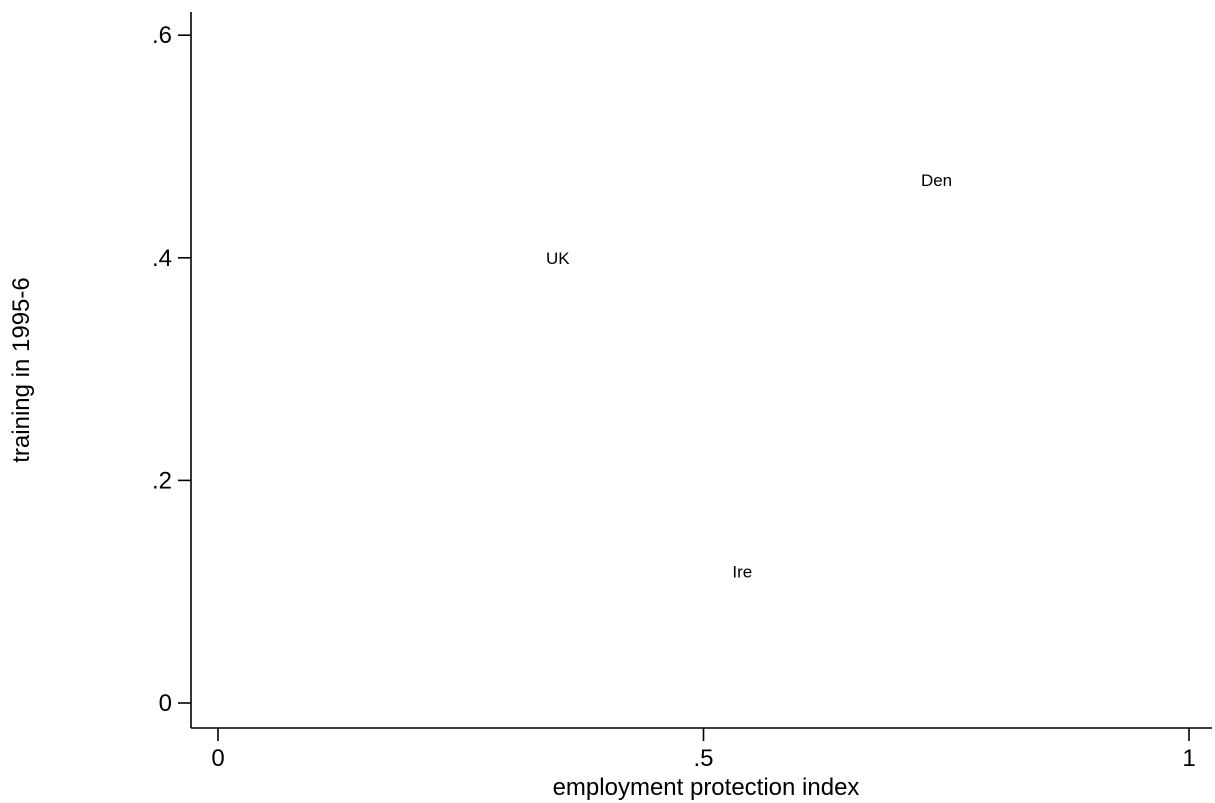  What do you see at coordinates (558, 258) in the screenshot?
I see `point-label-uk: UK` at bounding box center [558, 258].